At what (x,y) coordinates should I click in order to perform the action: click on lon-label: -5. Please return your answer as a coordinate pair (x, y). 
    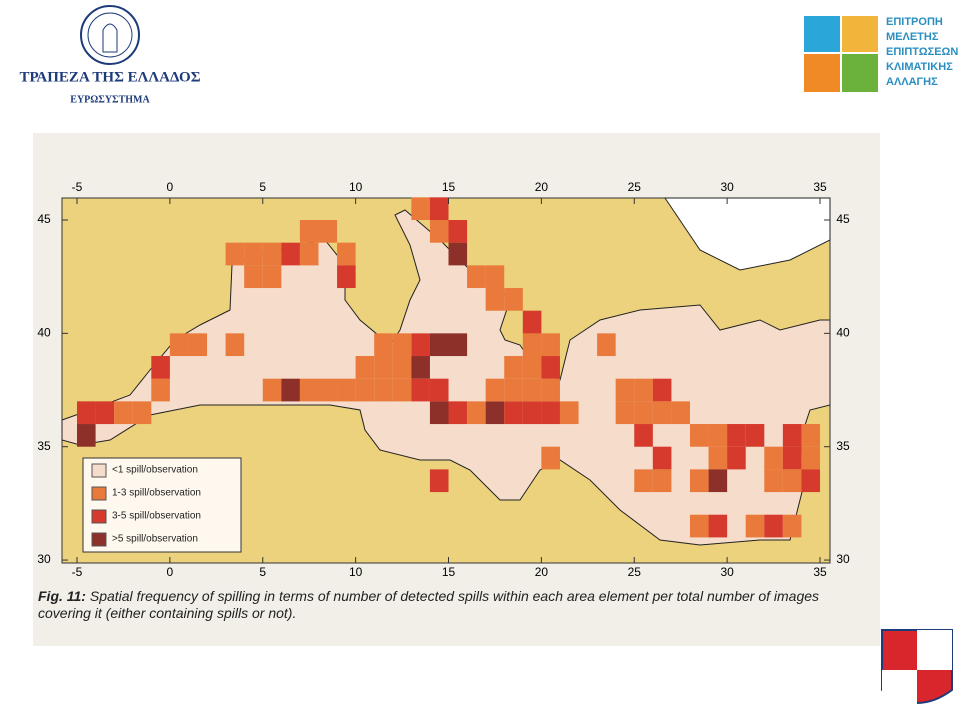
    Looking at the image, I should click on (77, 572).